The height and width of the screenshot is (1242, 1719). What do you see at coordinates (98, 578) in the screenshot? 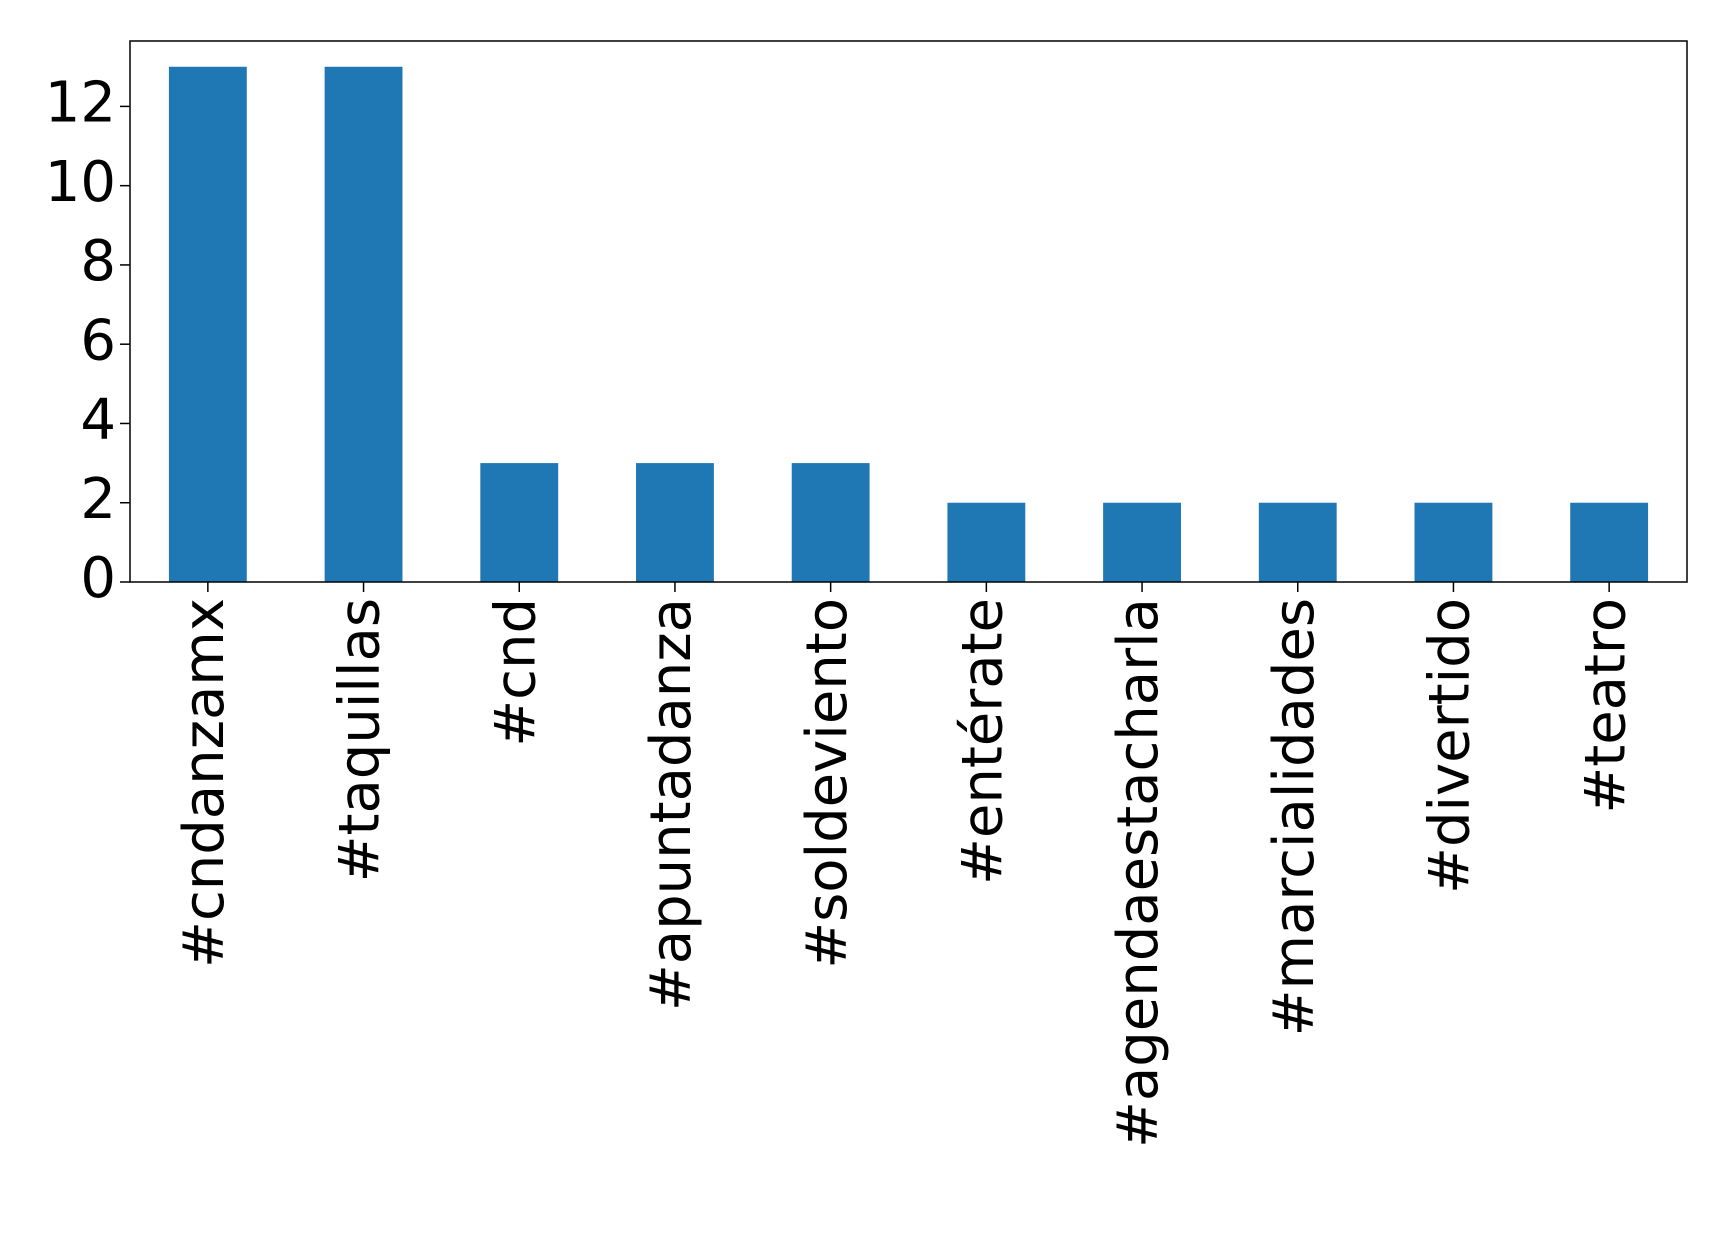
I see `y-tick-label: 0` at bounding box center [98, 578].